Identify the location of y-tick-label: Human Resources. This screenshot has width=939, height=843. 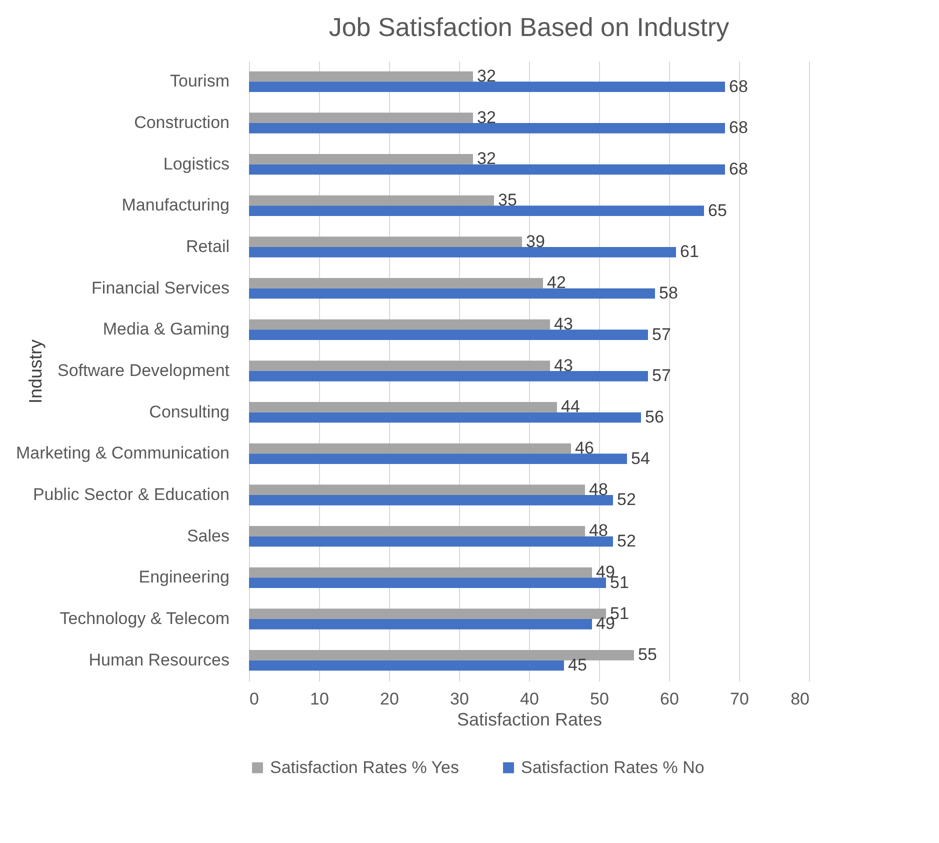
(159, 660).